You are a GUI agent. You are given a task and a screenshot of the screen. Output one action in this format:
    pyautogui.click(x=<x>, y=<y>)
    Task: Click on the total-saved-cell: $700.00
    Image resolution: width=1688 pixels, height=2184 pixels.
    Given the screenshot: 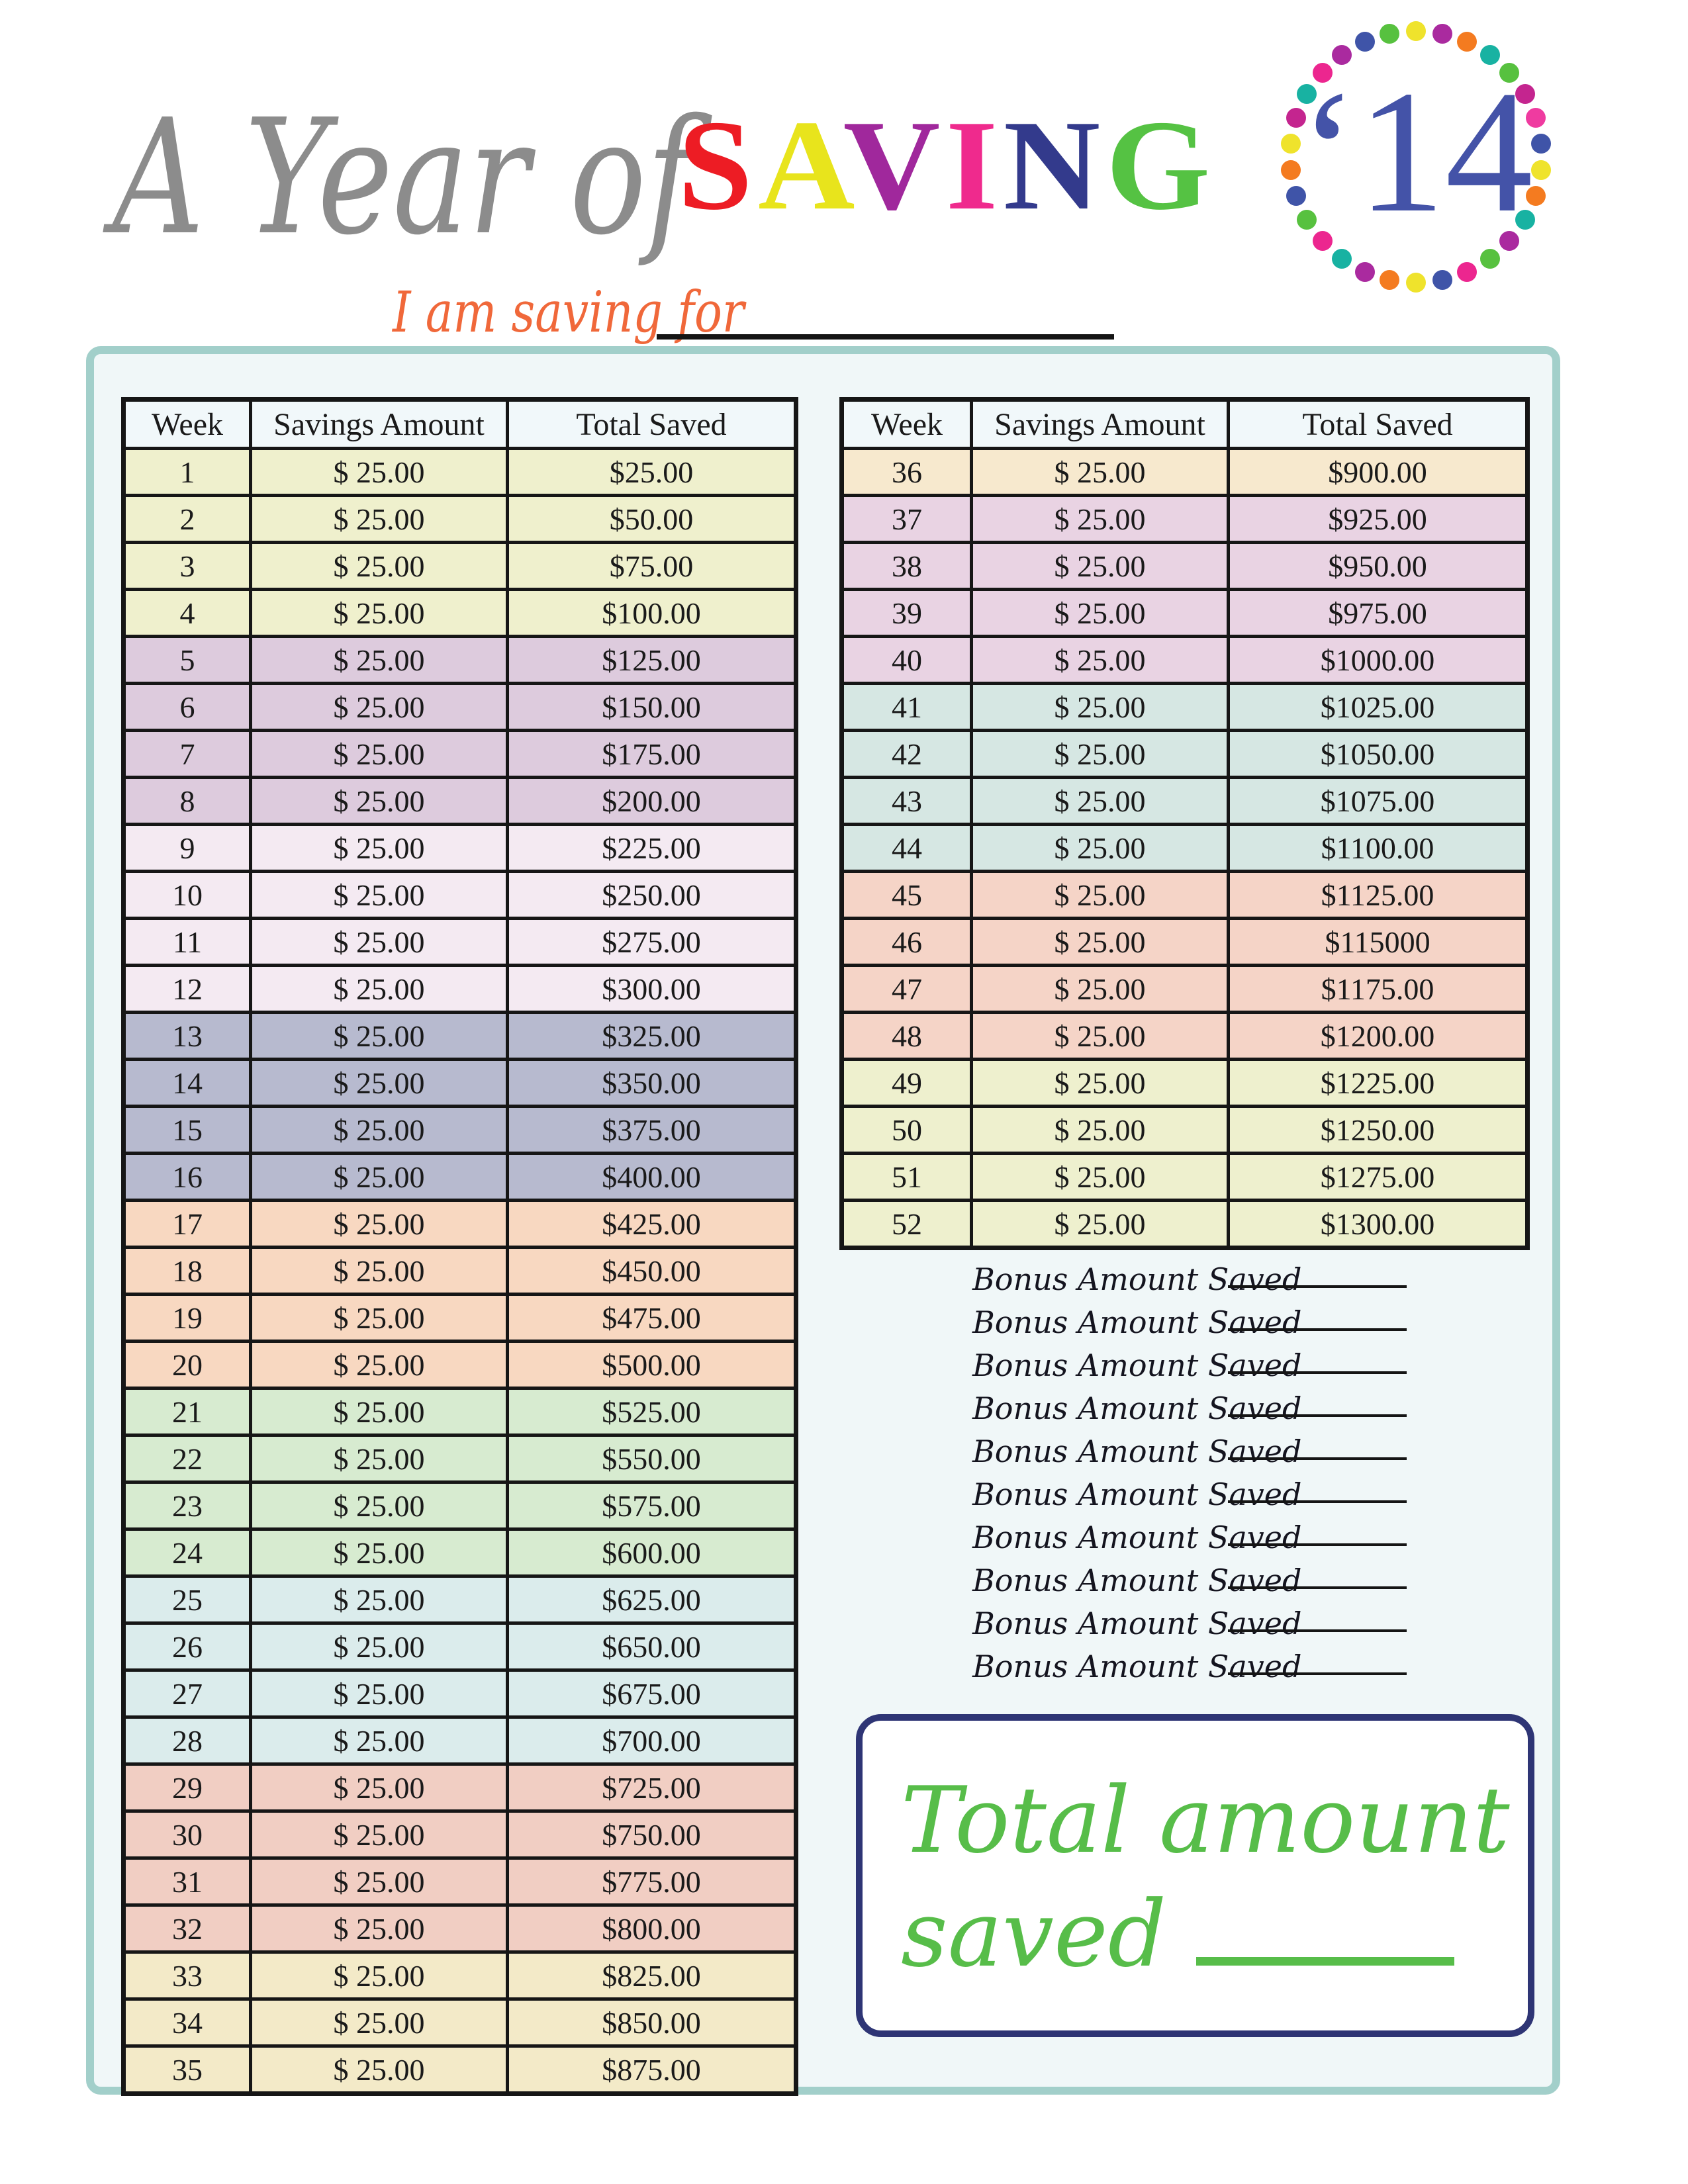 What is the action you would take?
    pyautogui.click(x=652, y=1740)
    